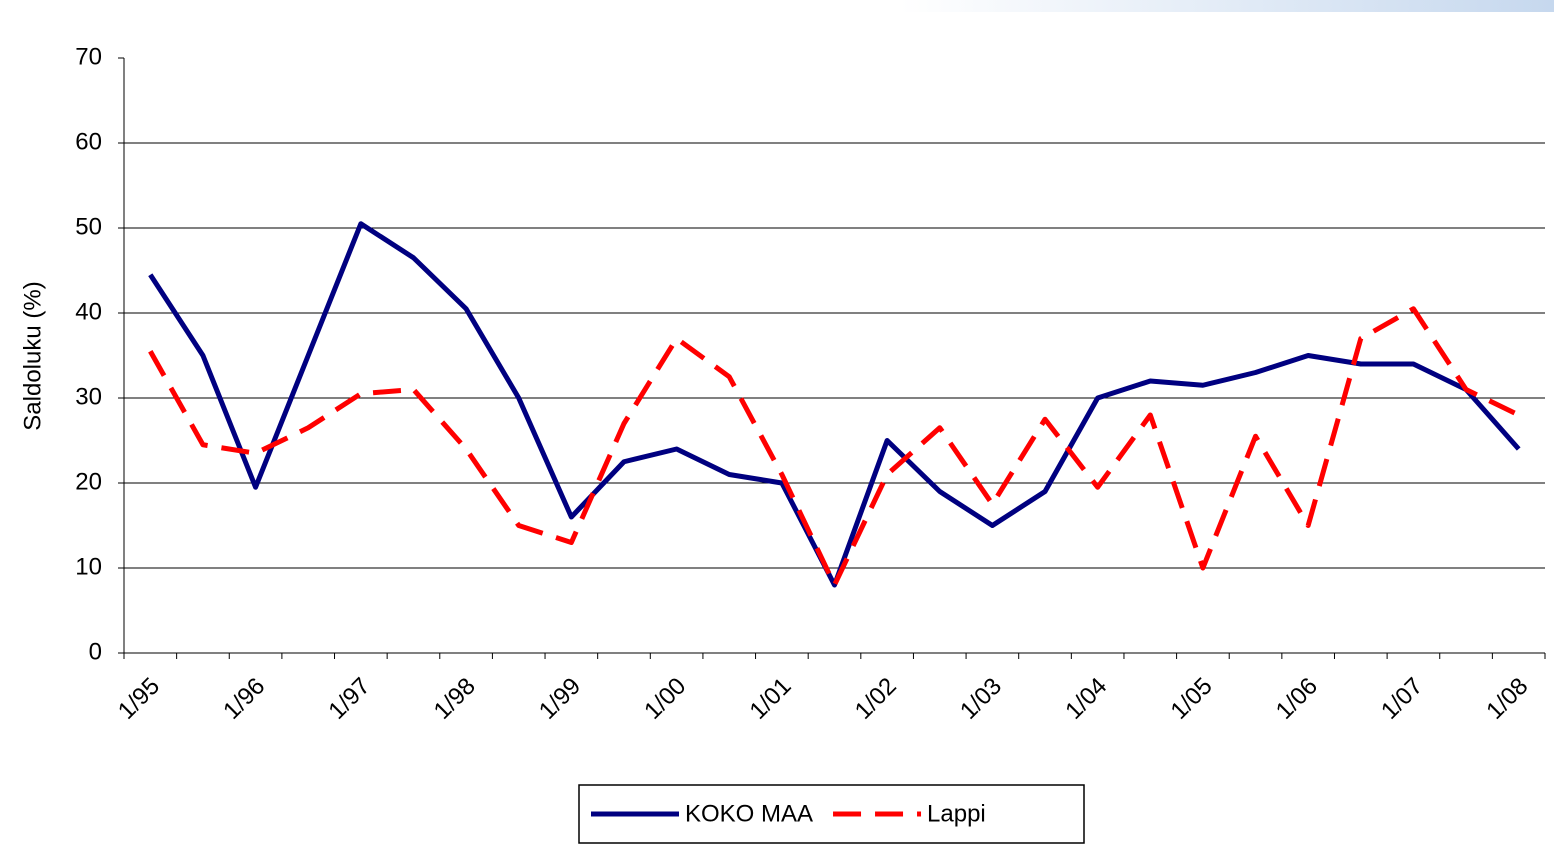  What do you see at coordinates (981, 699) in the screenshot?
I see `x-tick-label: 1/03` at bounding box center [981, 699].